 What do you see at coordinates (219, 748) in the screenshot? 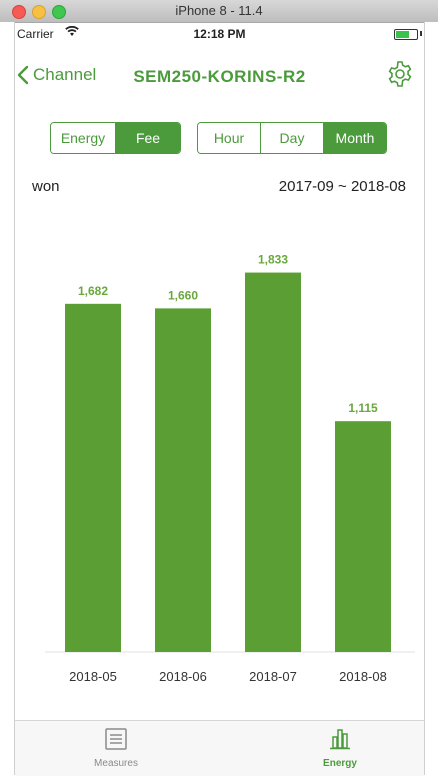
I see `tab-bar: Measures Energy` at bounding box center [219, 748].